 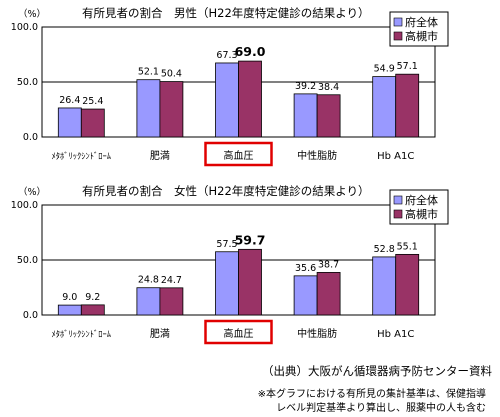 I want to click on data-label: 59.7, so click(x=250, y=239).